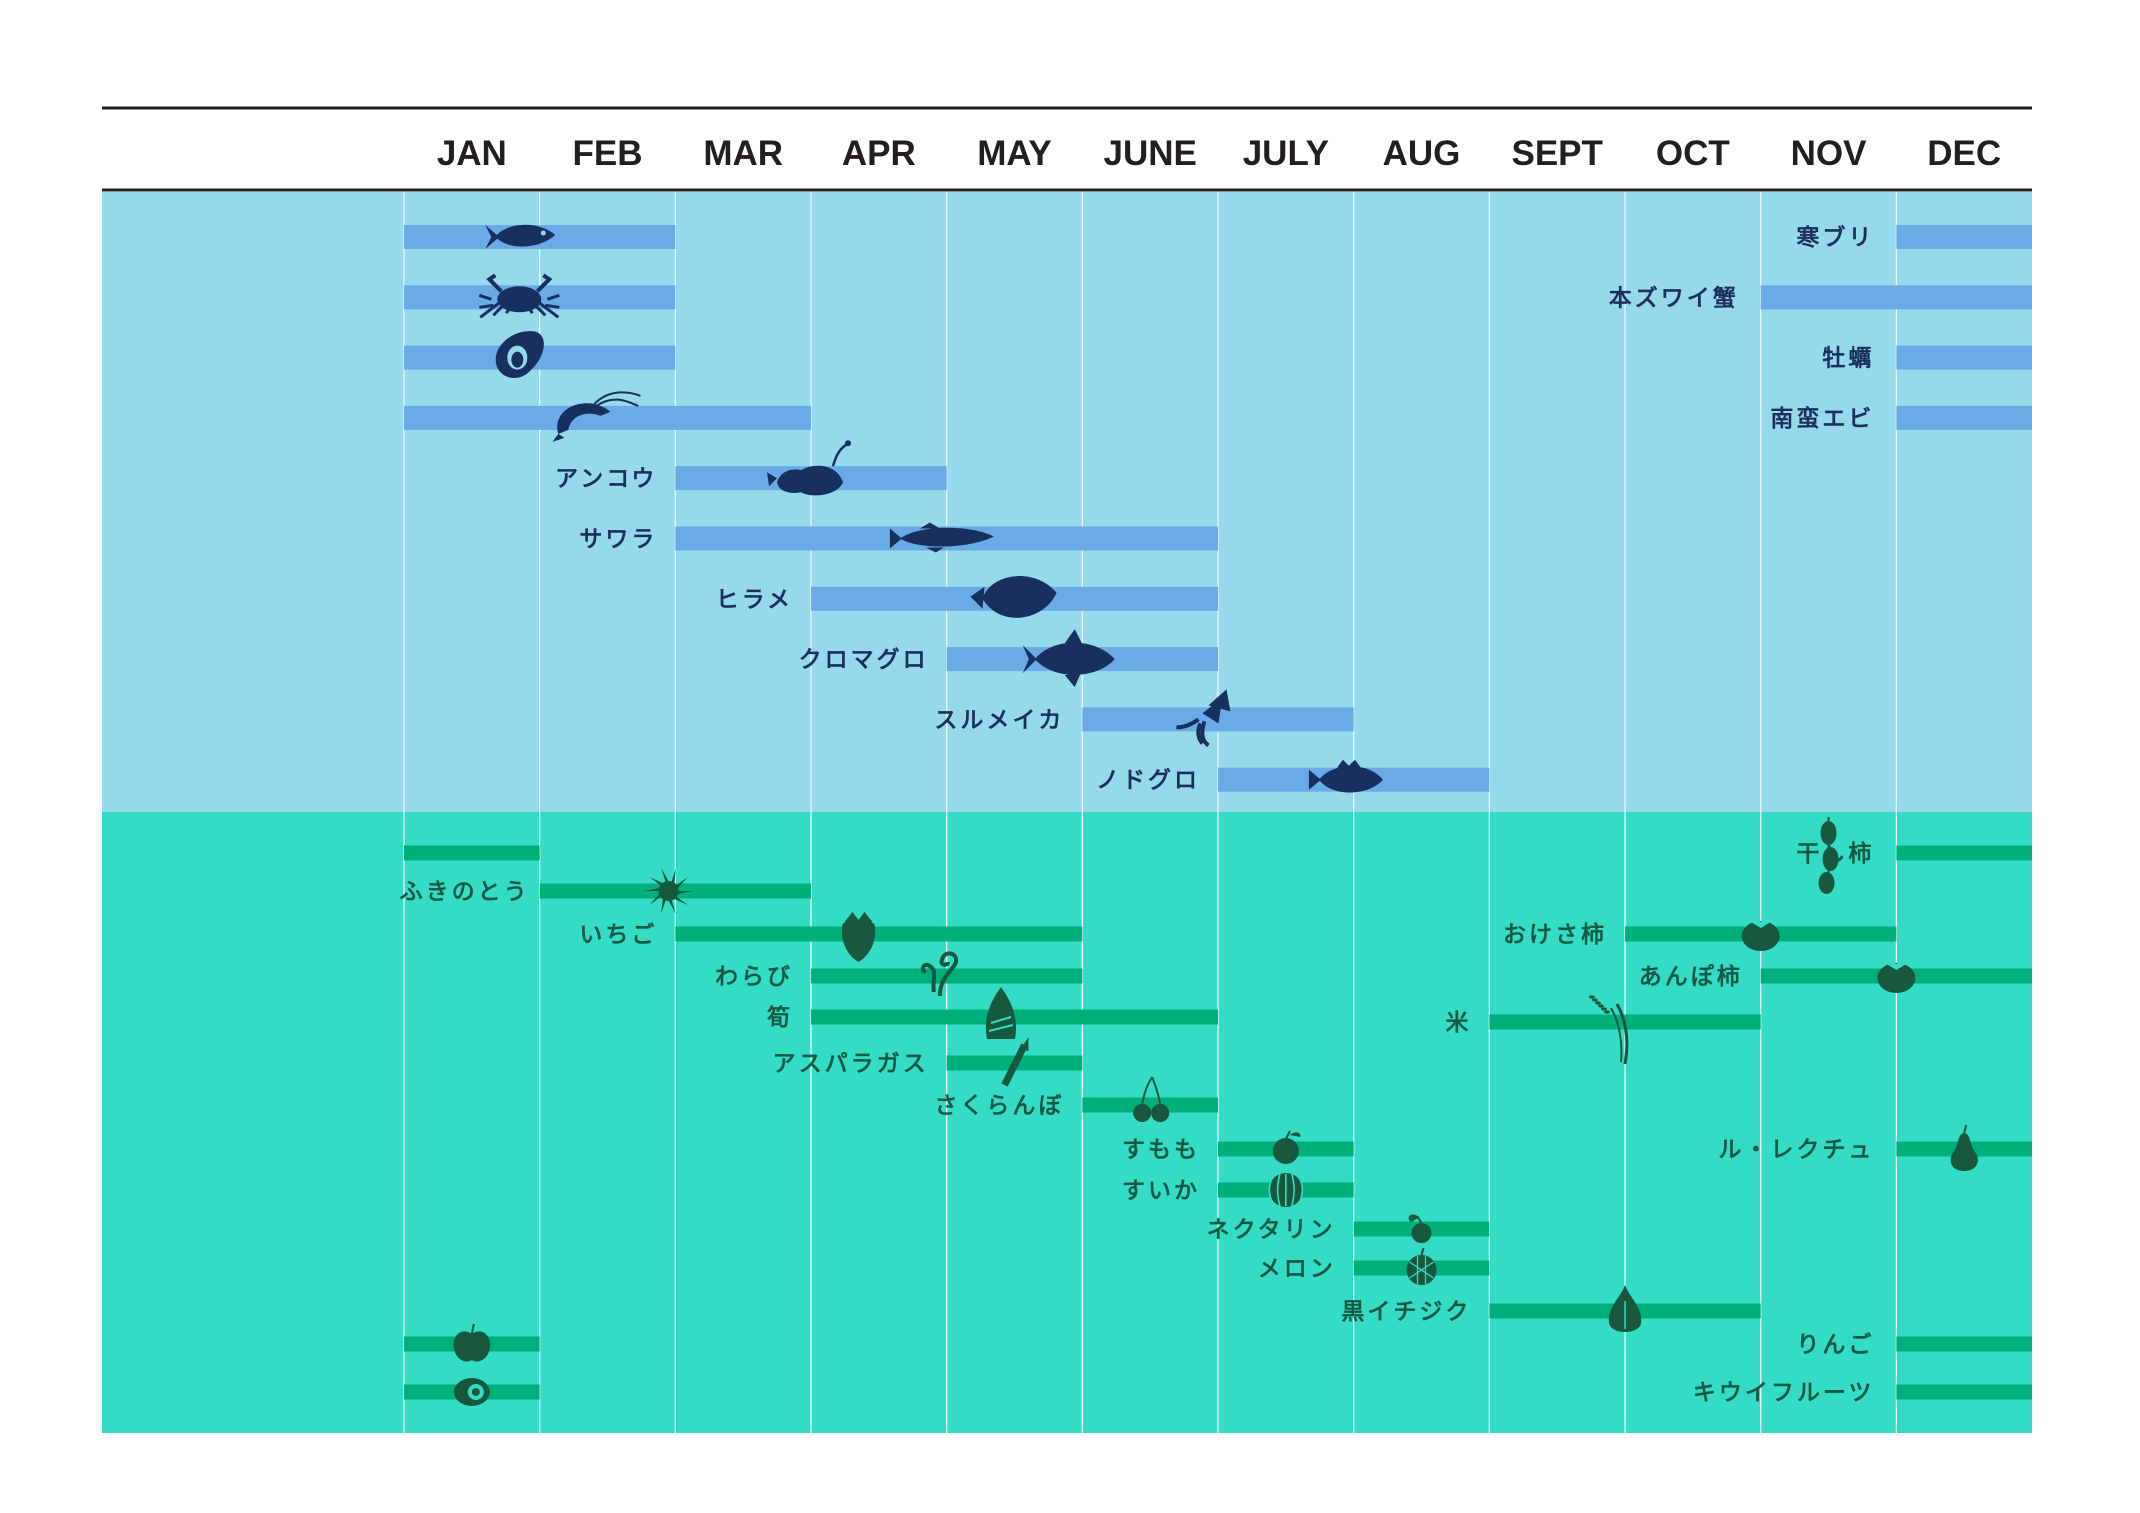 This screenshot has height=1513, width=2140. Describe the element at coordinates (1068, 658) in the screenshot. I see `tuna-icon` at that location.